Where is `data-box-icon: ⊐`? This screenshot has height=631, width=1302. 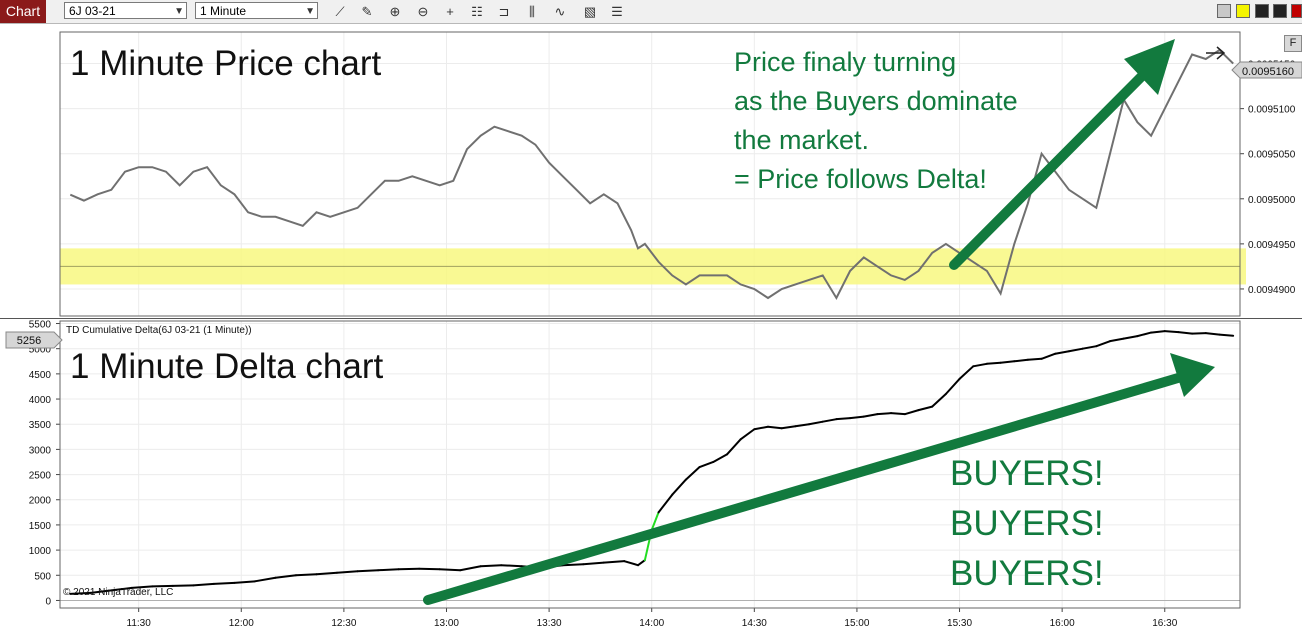
data-box-icon: ⊐ is located at coordinates (504, 11).